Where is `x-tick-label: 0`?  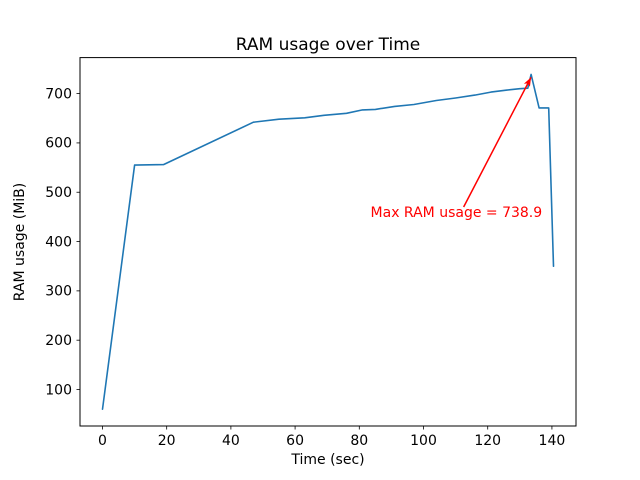 x-tick-label: 0 is located at coordinates (102, 441).